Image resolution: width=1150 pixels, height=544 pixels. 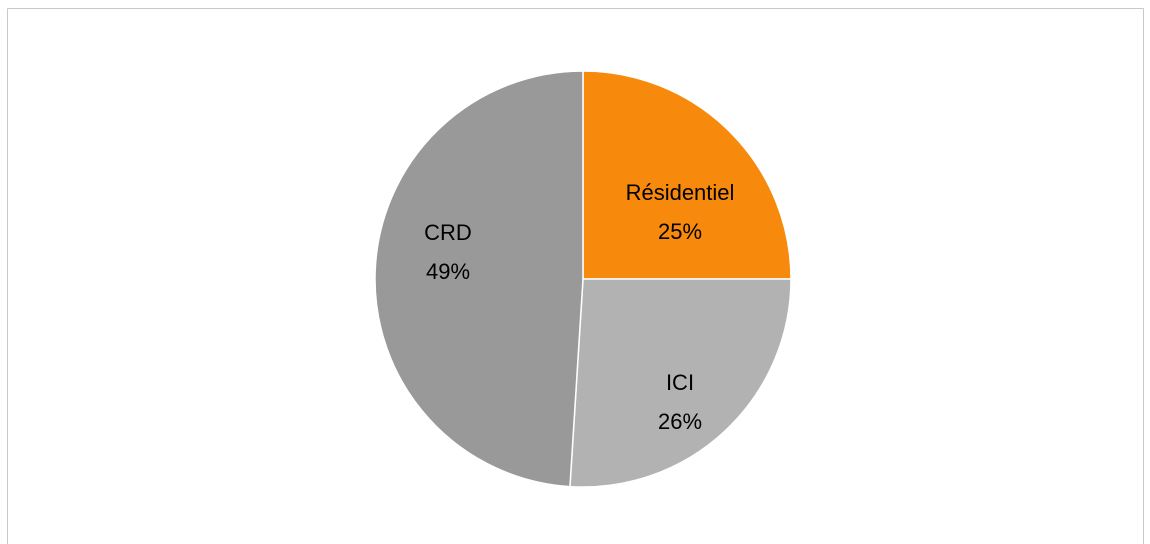 What do you see at coordinates (448, 232) in the screenshot?
I see `data-label-crd-name: CRD` at bounding box center [448, 232].